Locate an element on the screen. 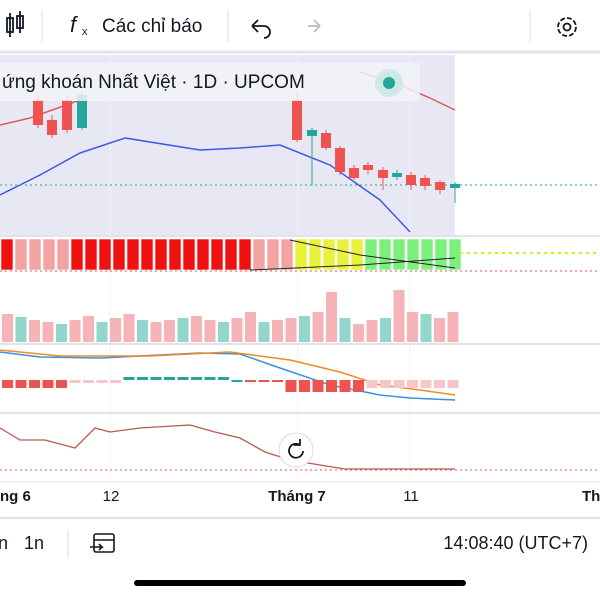 The width and height of the screenshot is (600, 605). legend-bg is located at coordinates (210, 82).